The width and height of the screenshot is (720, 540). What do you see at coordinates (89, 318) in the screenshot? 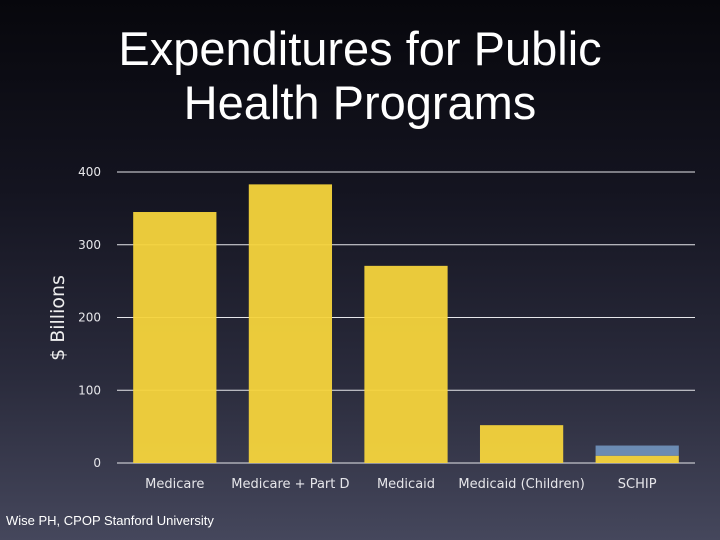
I see `y-tick-label: 200` at bounding box center [89, 318].